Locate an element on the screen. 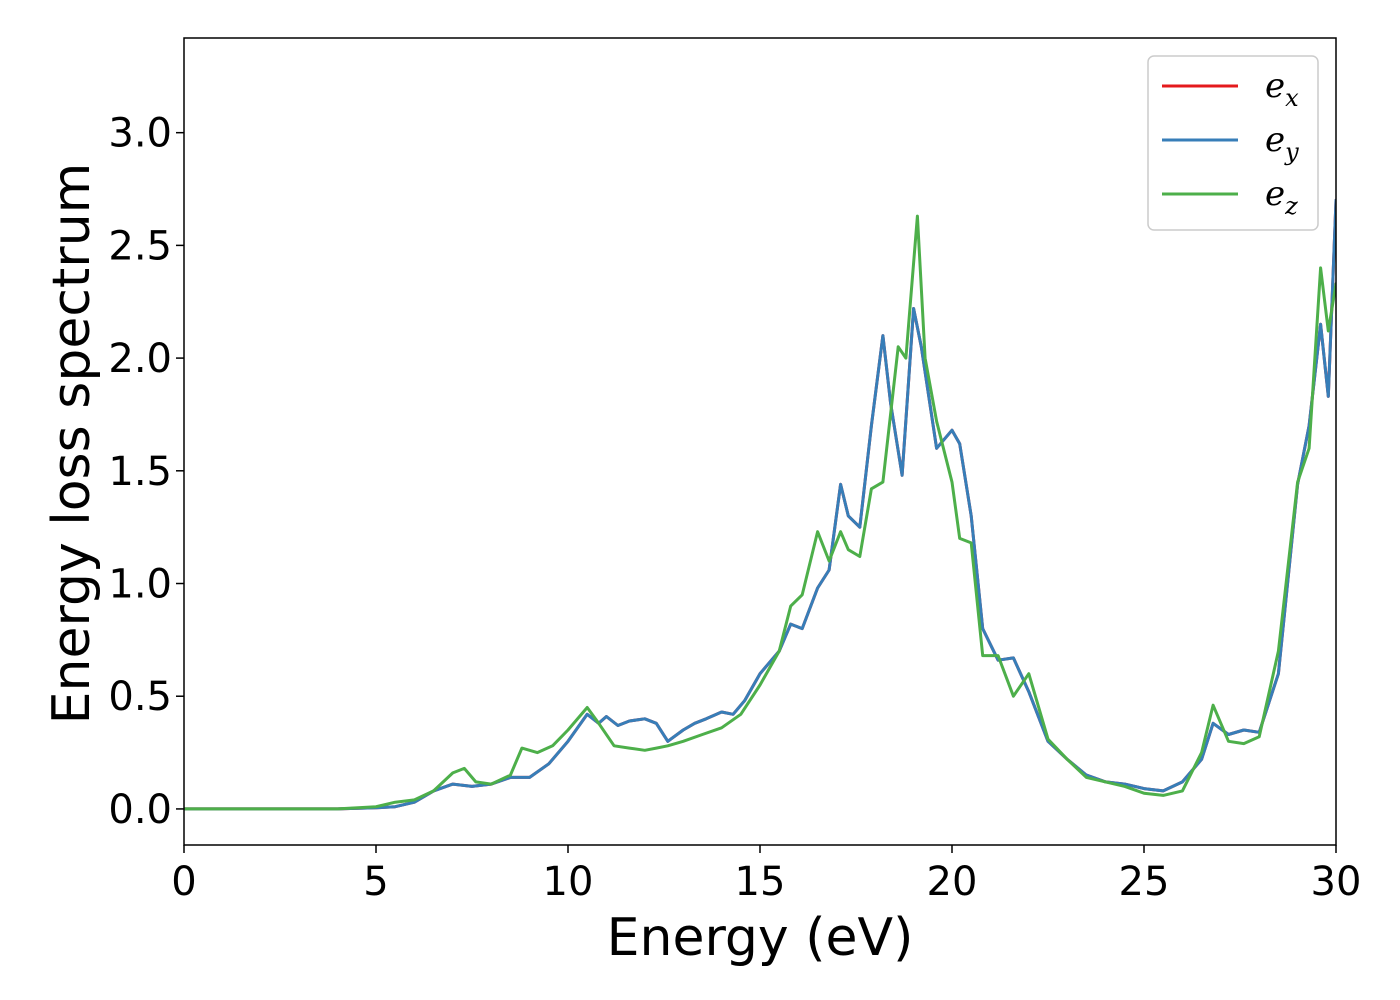 This screenshot has height=1000, width=1400. x-tick-label: 0 is located at coordinates (183, 882).